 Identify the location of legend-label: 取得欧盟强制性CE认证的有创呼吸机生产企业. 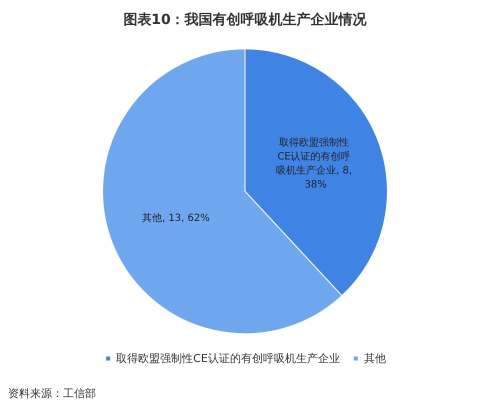
(228, 358).